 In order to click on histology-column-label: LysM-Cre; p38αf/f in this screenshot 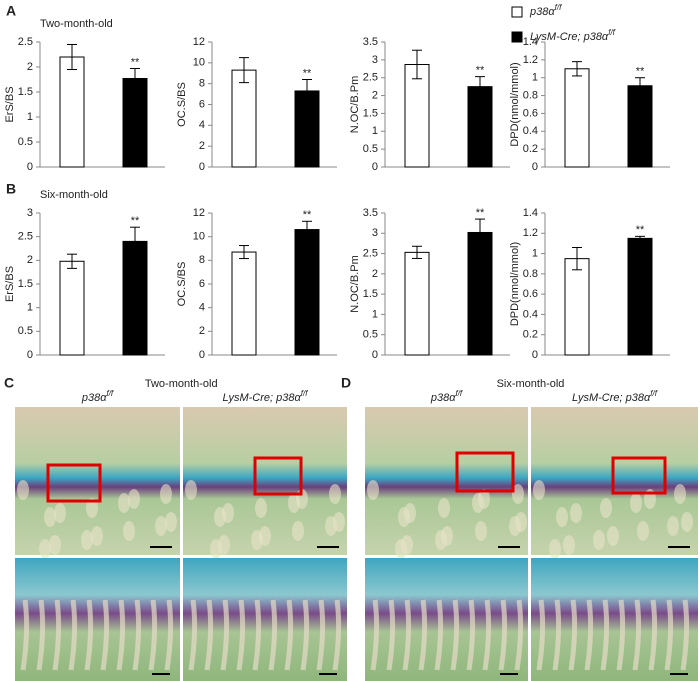, I will do `click(266, 396)`.